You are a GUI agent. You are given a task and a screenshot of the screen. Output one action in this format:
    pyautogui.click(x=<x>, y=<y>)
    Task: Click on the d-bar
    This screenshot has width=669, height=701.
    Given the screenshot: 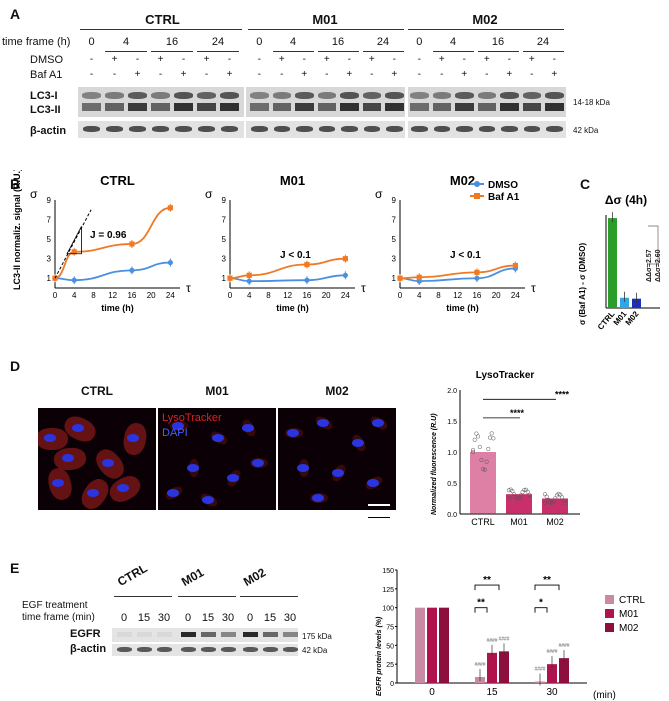 What is the action you would take?
    pyautogui.click(x=519, y=504)
    